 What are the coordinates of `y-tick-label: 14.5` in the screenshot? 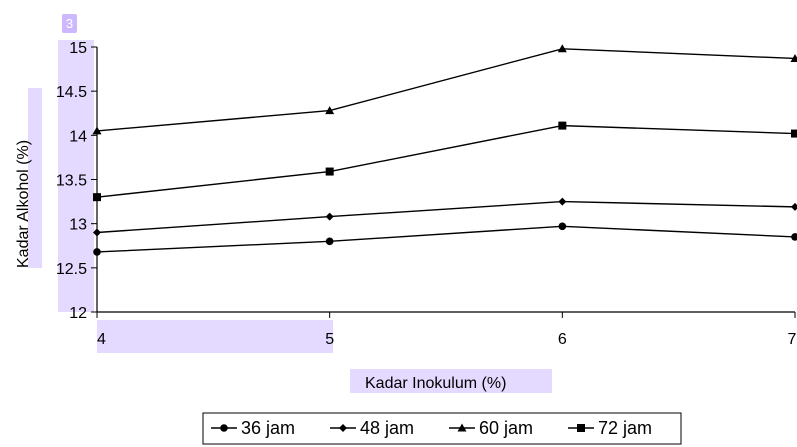 It's located at (71, 92).